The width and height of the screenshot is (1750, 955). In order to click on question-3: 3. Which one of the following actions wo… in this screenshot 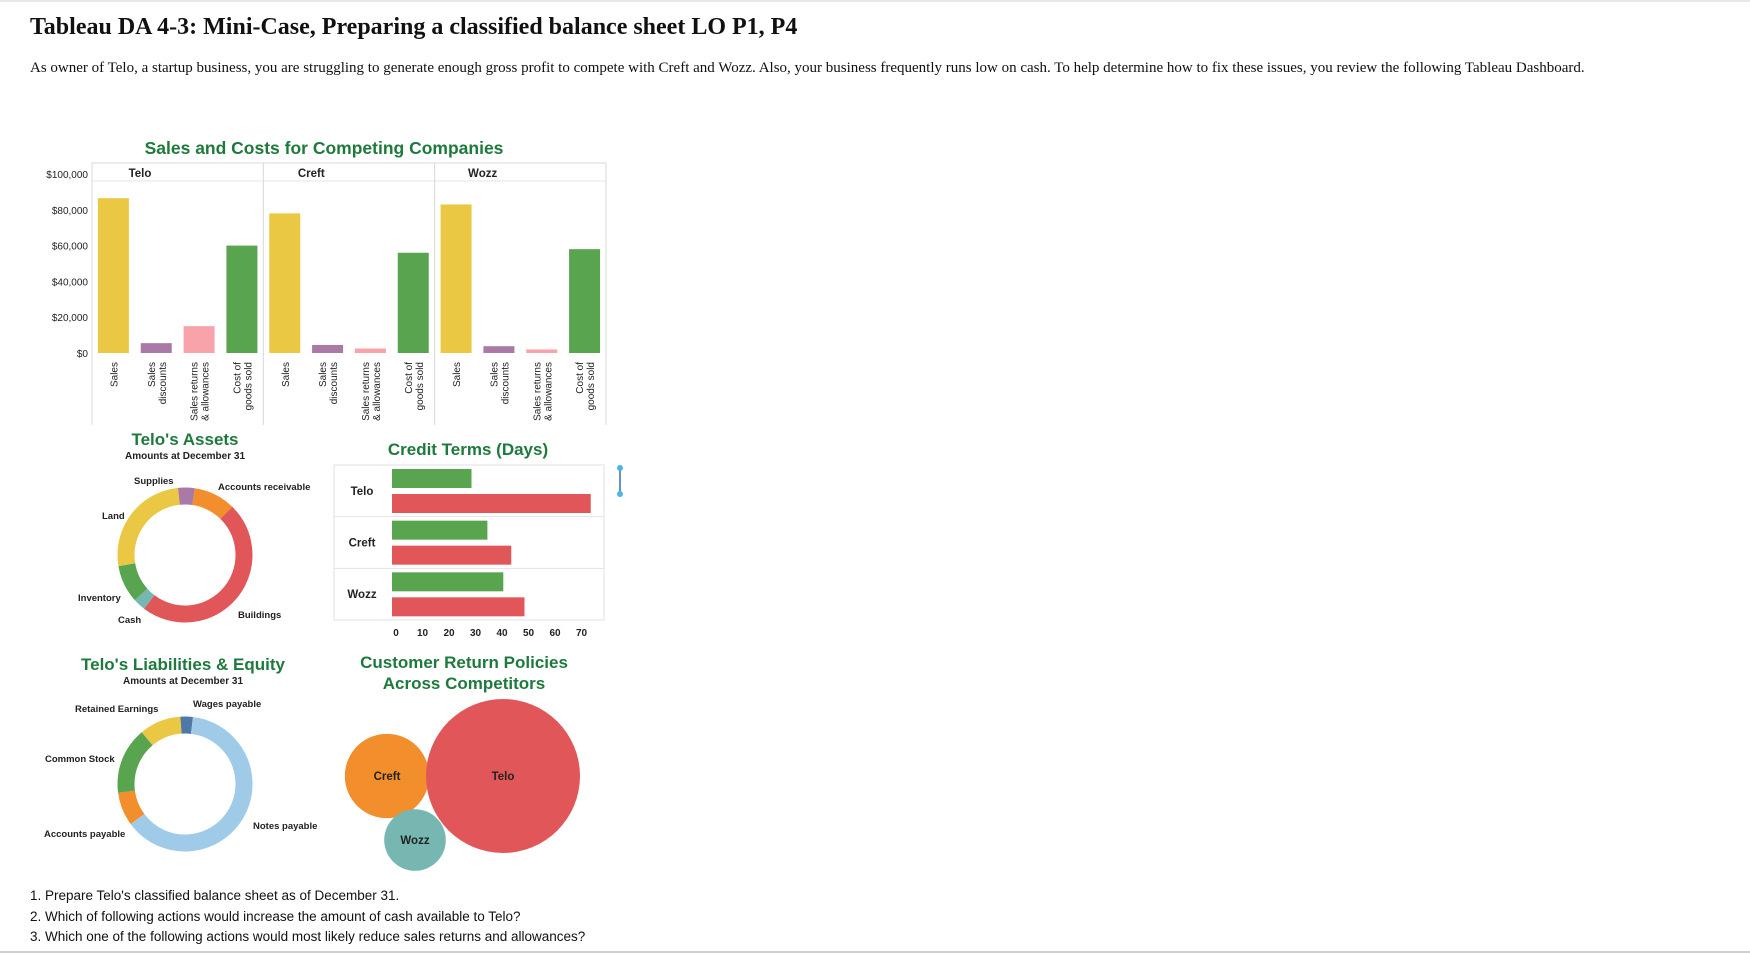, I will do `click(308, 936)`.